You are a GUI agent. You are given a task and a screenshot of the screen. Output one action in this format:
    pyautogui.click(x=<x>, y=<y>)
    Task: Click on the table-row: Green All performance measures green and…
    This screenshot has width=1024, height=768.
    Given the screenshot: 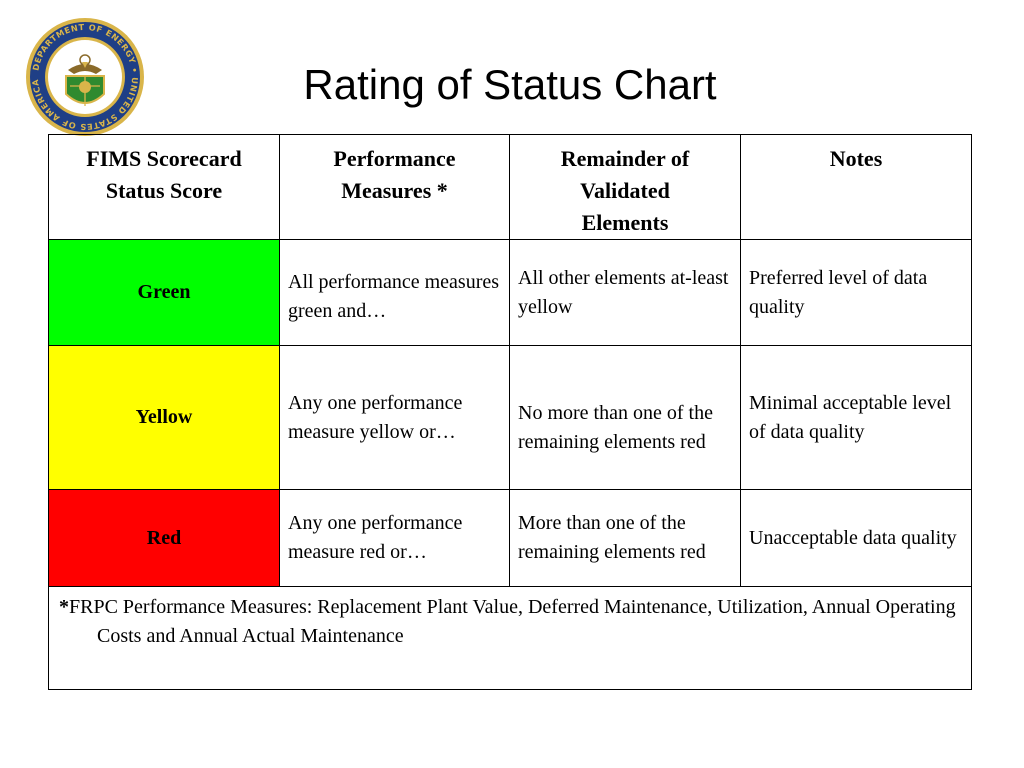 What is the action you would take?
    pyautogui.click(x=510, y=292)
    